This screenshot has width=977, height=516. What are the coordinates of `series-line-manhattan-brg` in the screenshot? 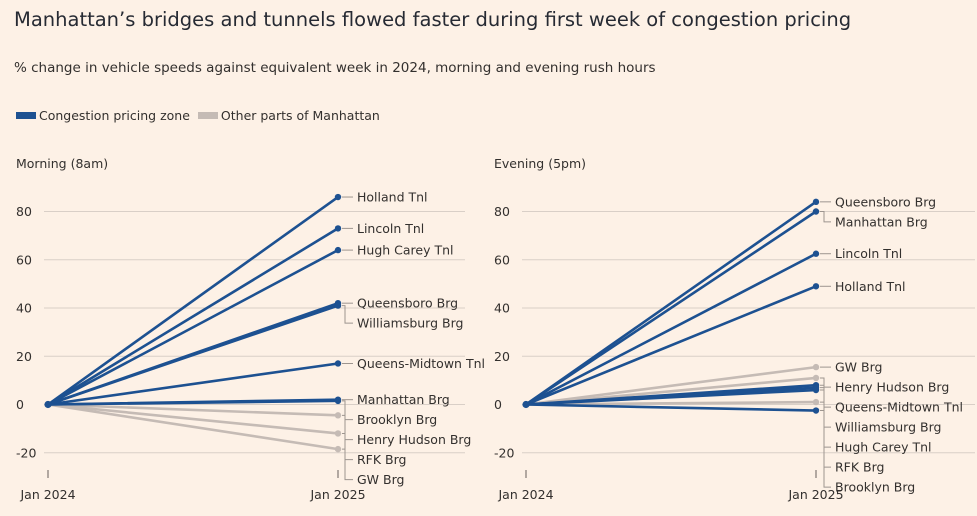 It's located at (671, 308).